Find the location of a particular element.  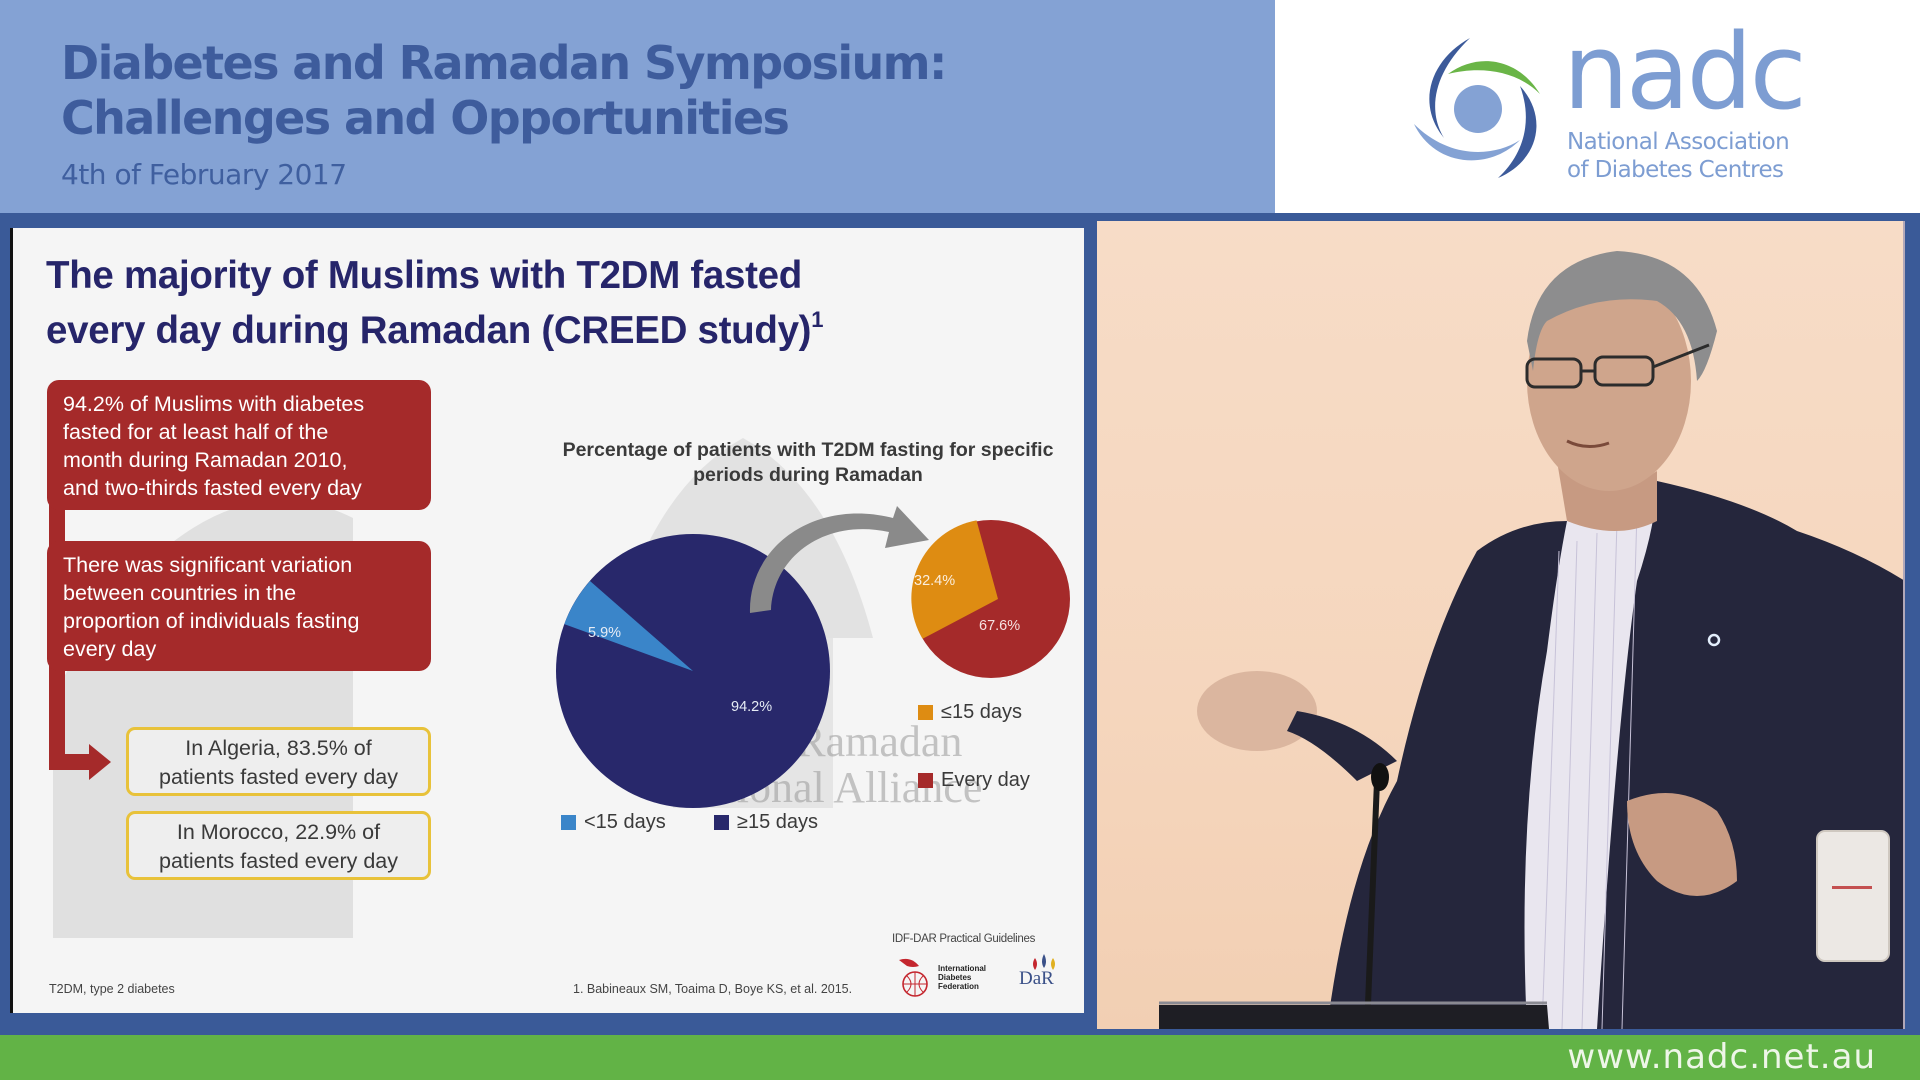

legend-label: ≤15 days is located at coordinates (982, 712).